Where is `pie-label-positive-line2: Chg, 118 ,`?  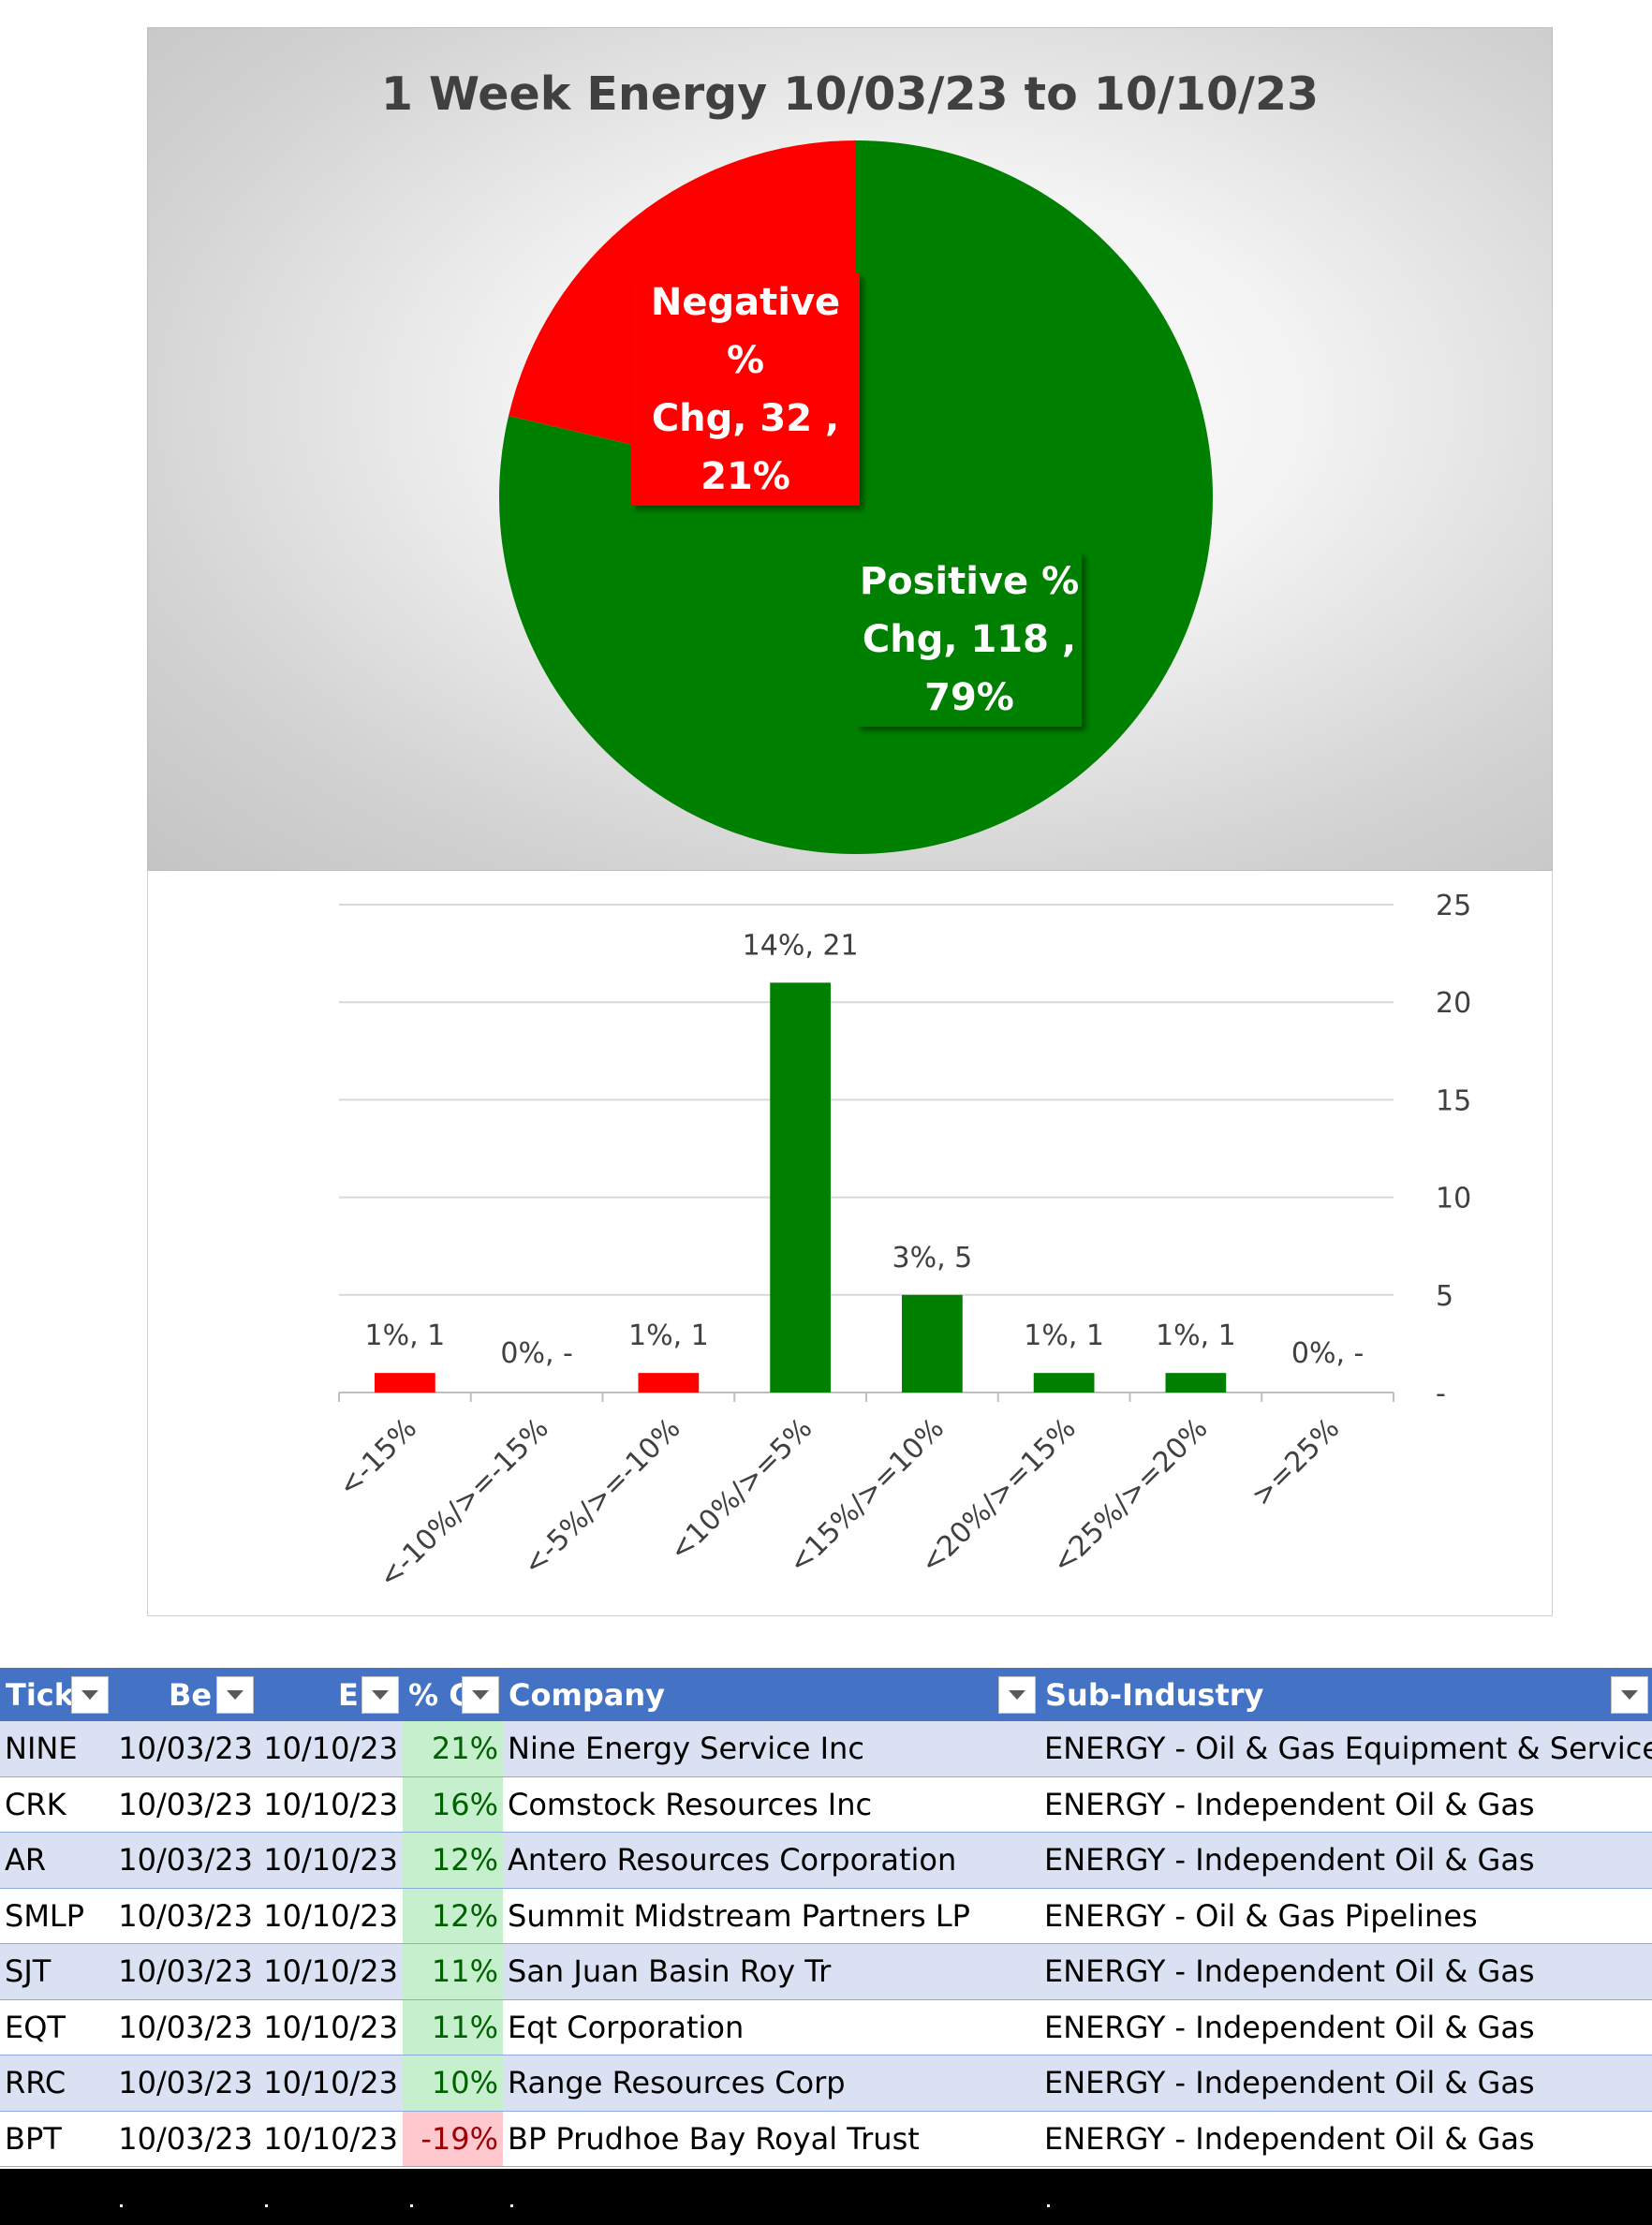
pie-label-positive-line2: Chg, 118 , is located at coordinates (970, 639).